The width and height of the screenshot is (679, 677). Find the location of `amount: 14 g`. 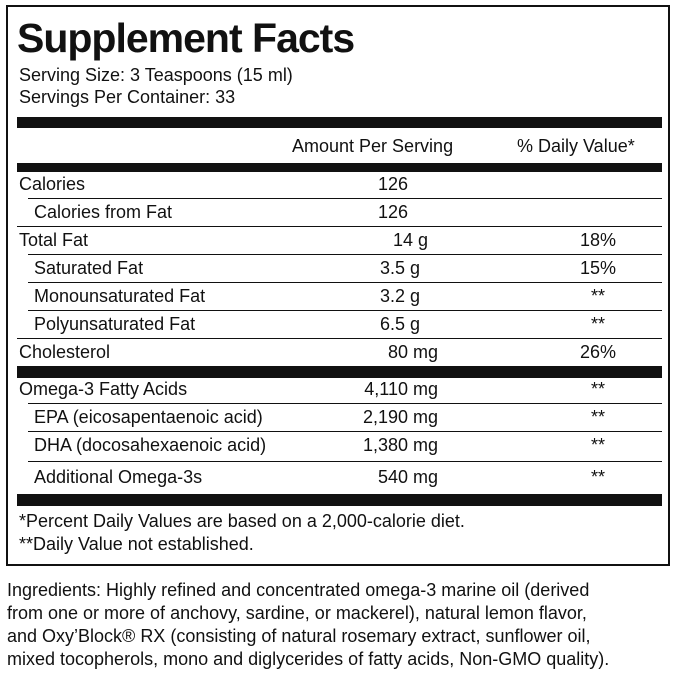

amount: 14 g is located at coordinates (410, 240).